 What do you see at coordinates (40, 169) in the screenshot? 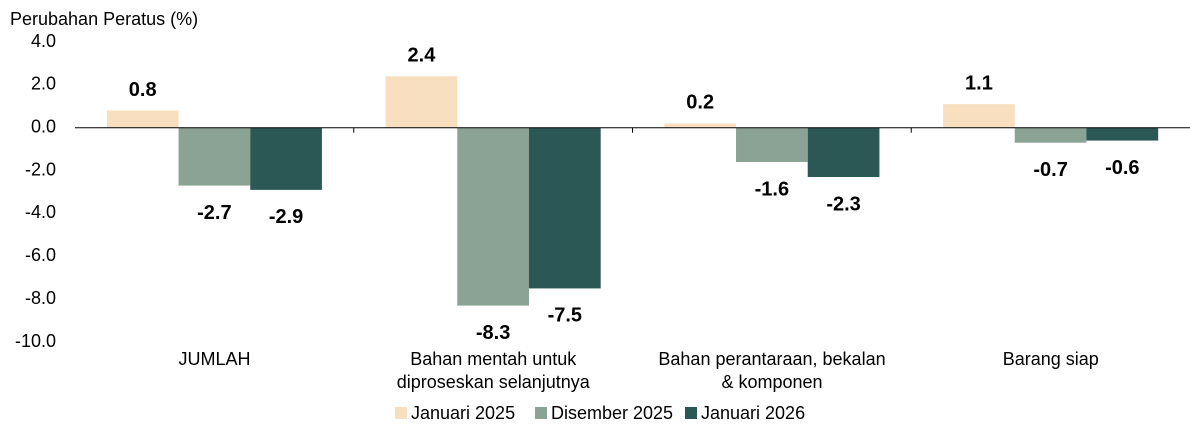
I see `y-tick-label: -2.0` at bounding box center [40, 169].